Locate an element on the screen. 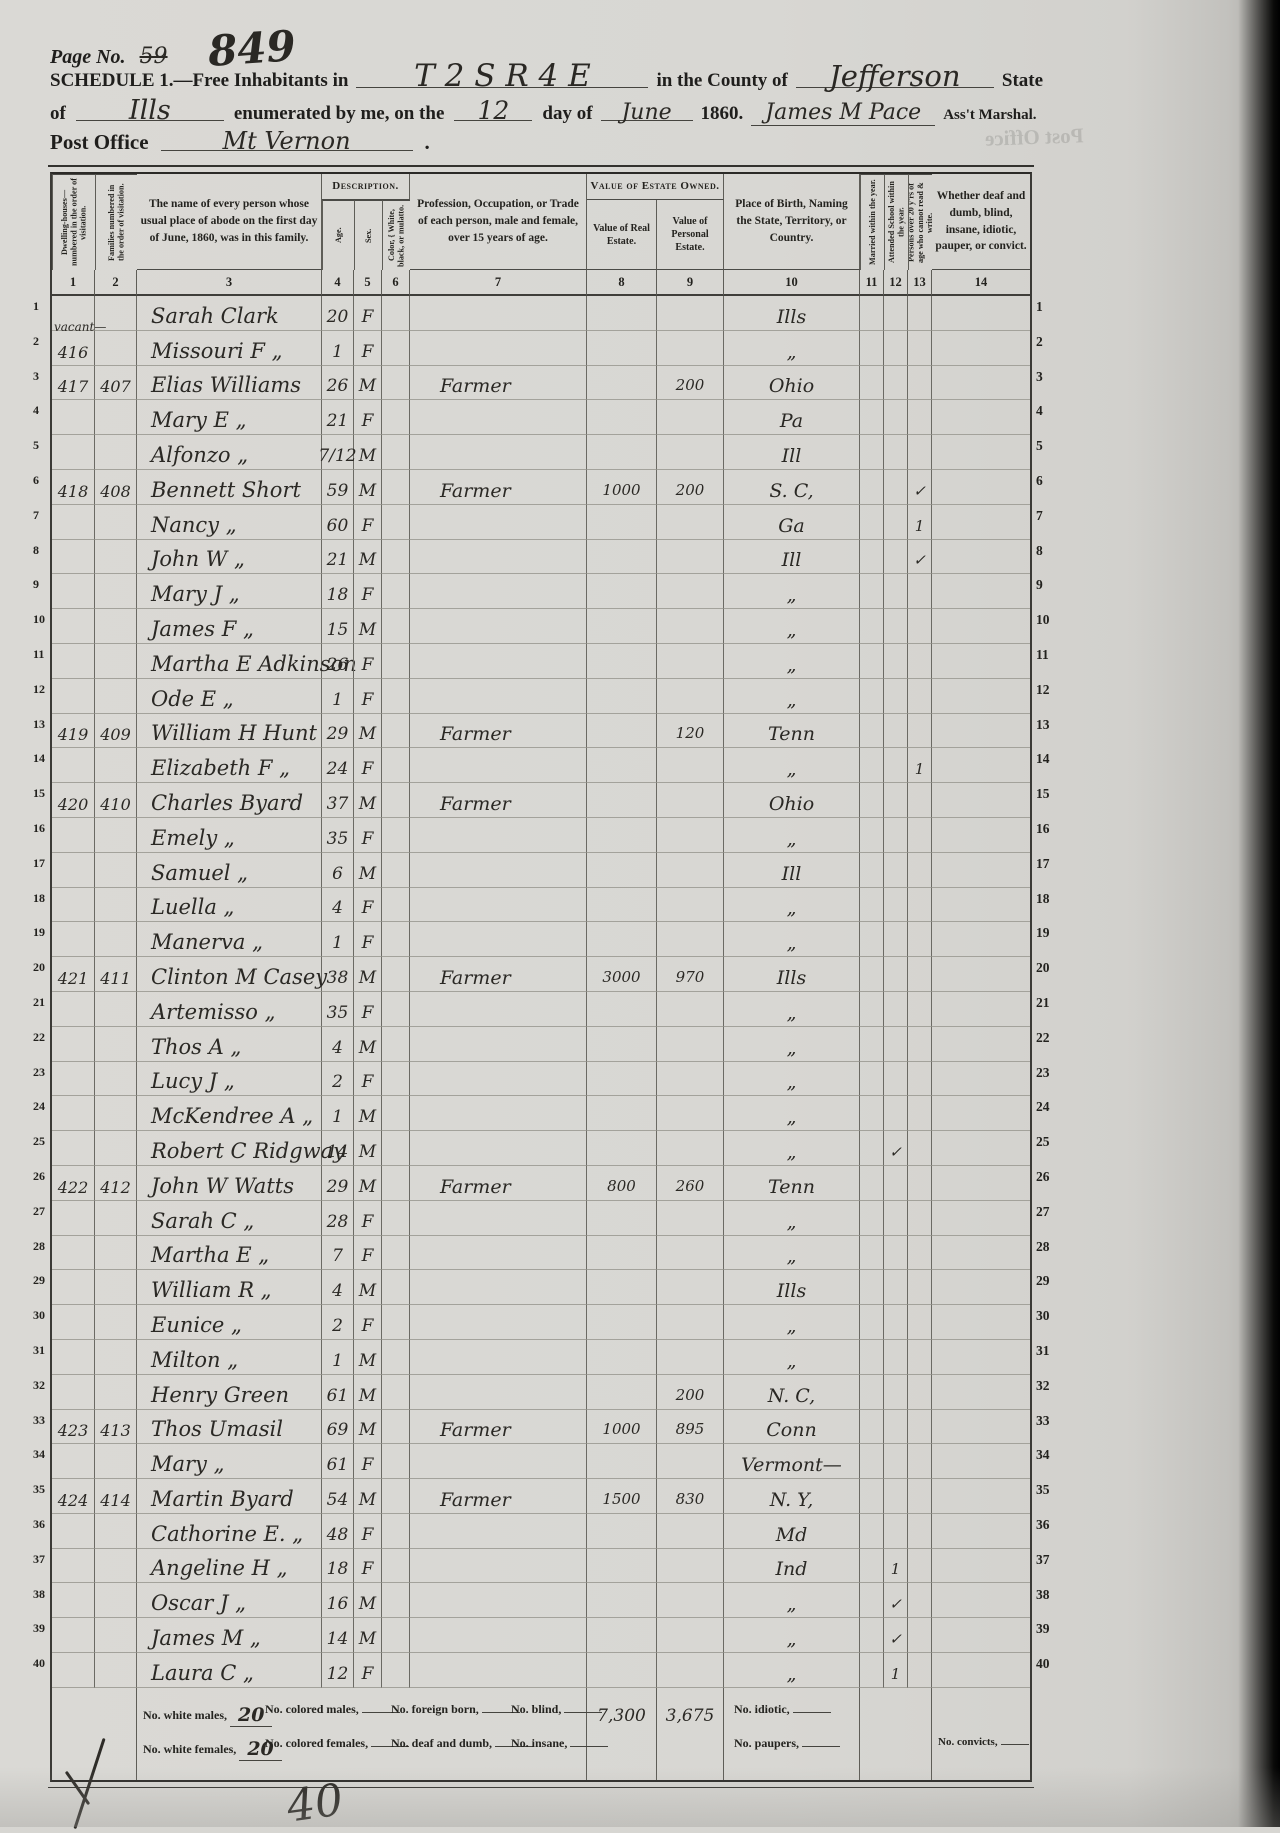 The height and width of the screenshot is (1833, 1280). row-number-right: 10 is located at coordinates (1043, 620).